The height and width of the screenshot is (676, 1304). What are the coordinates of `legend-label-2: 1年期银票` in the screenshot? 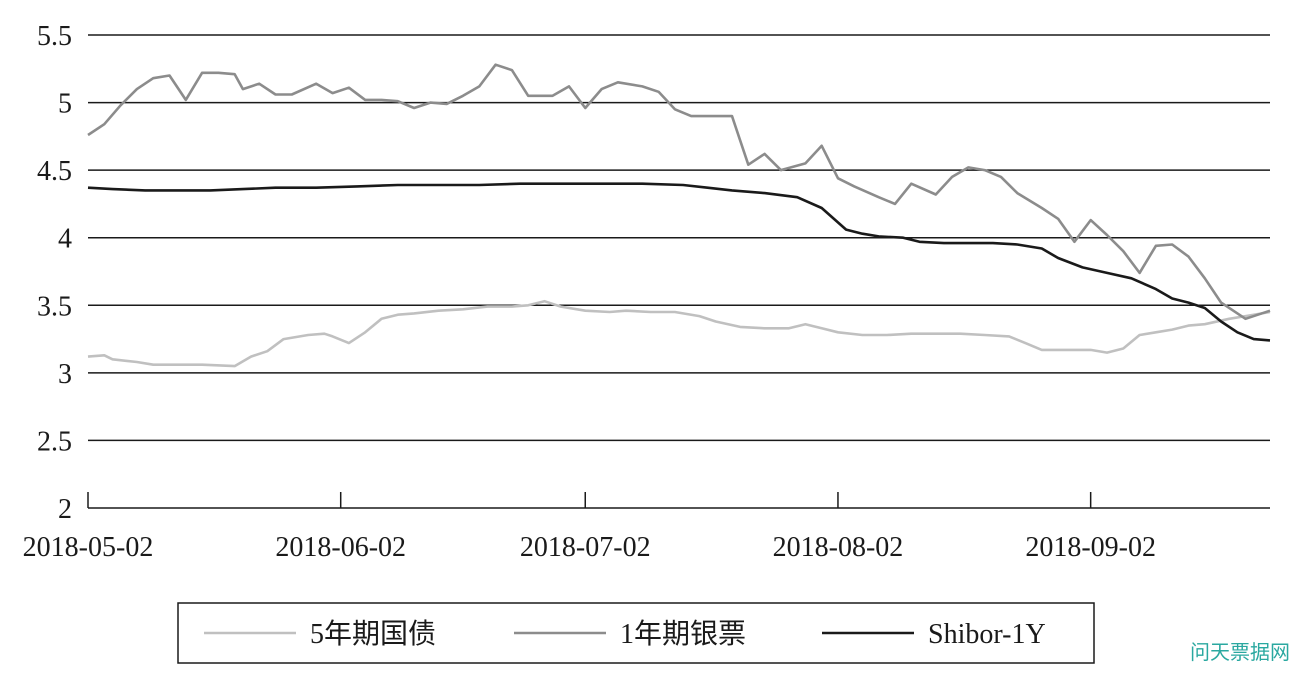 It's located at (683, 634).